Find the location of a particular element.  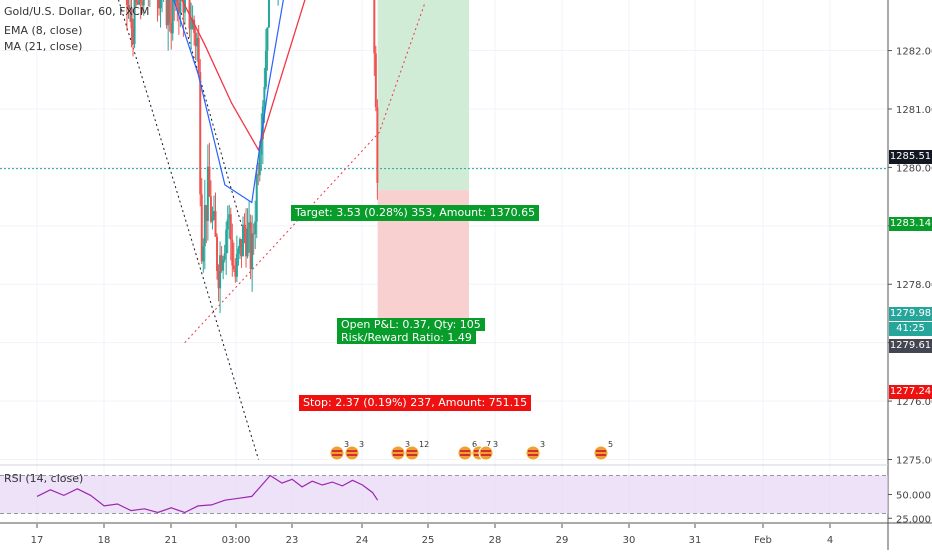

rsi-legend: RSI (14, close) is located at coordinates (43, 478).